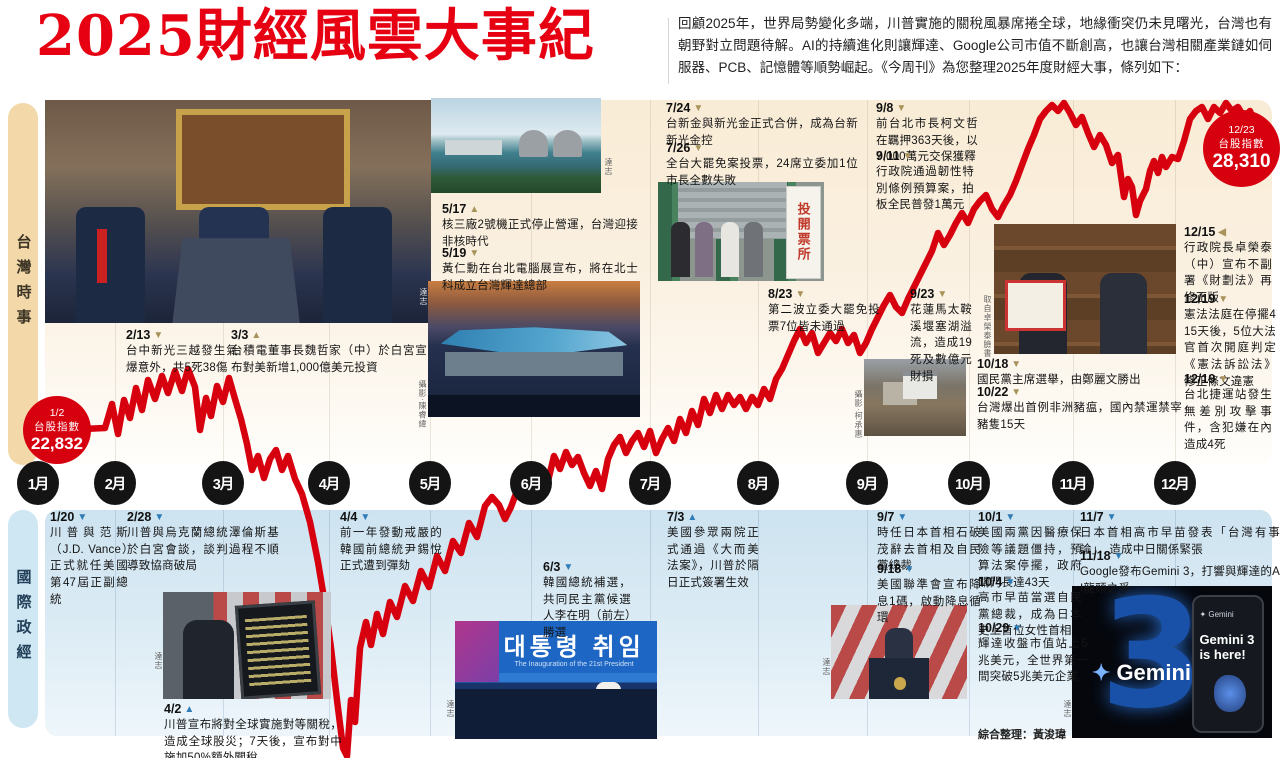 The width and height of the screenshot is (1280, 758). Describe the element at coordinates (713, 558) in the screenshot. I see `event-text: 美國參眾兩院正式通過《大而美法案》，川普於隔日正式簽署生效` at that location.